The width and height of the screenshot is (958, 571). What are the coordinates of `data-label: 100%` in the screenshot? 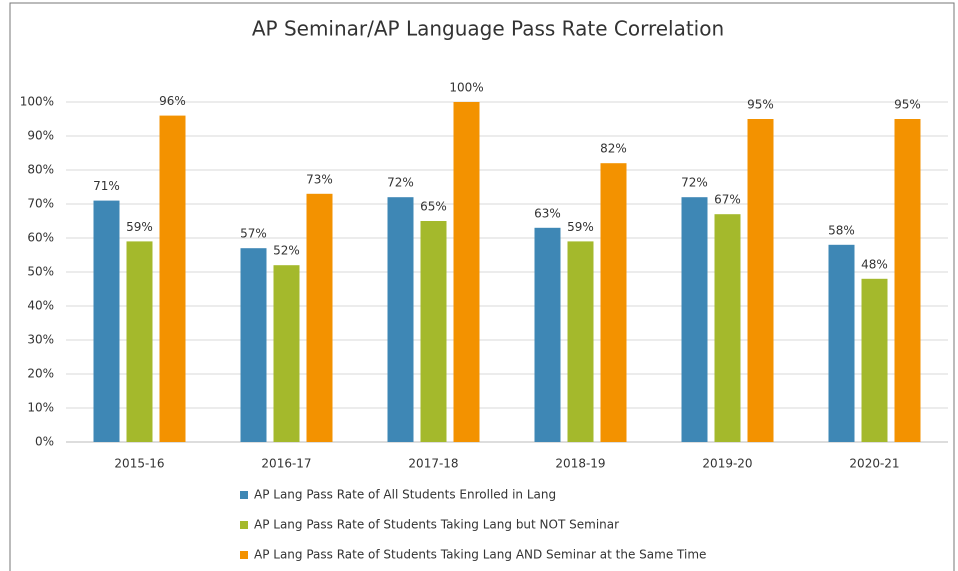 It's located at (466, 88).